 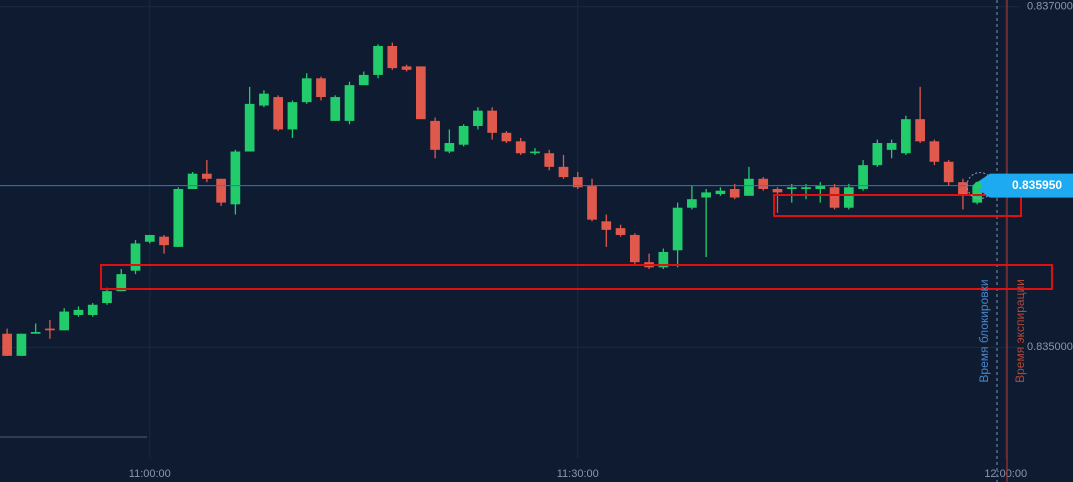 I want to click on y-tick-label: 0.837000, so click(x=1050, y=7).